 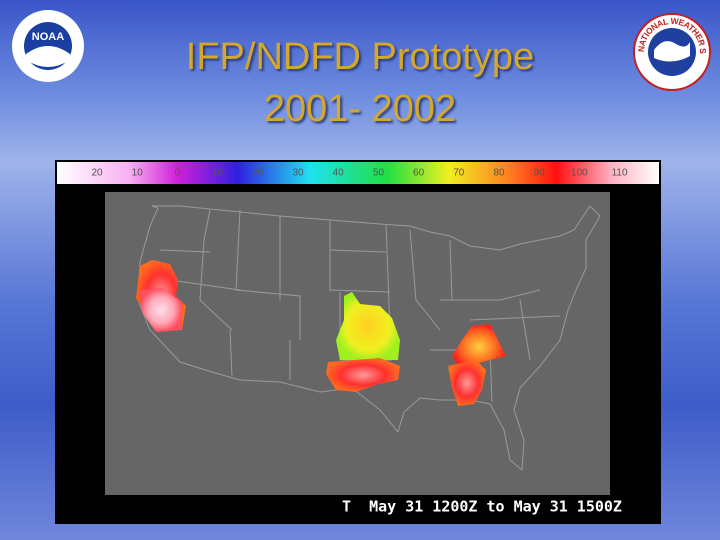 I want to click on scale-label: 60, so click(x=419, y=173).